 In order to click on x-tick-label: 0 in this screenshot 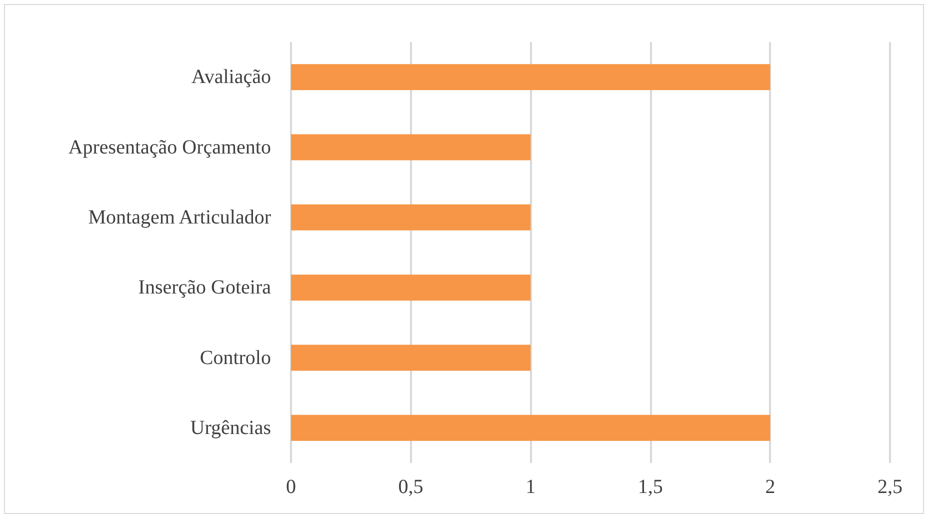, I will do `click(291, 487)`.